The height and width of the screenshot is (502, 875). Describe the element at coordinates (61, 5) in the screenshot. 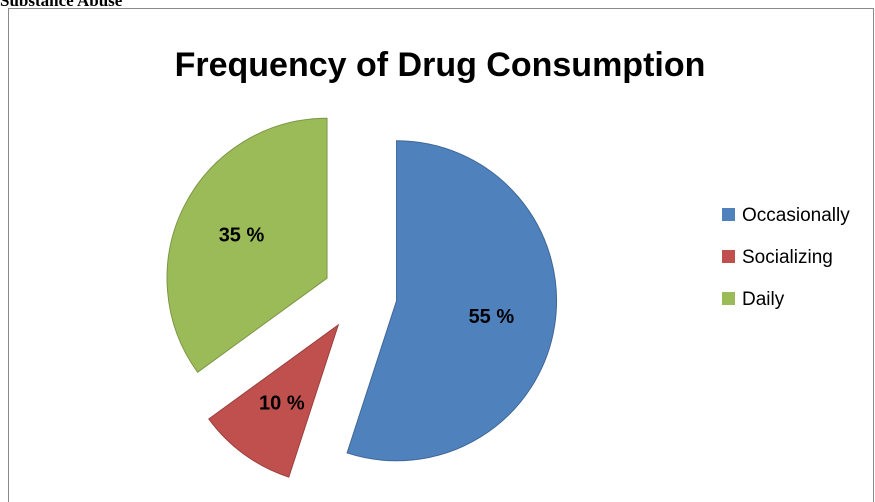

I see `section-caption: Substance Abuse` at that location.